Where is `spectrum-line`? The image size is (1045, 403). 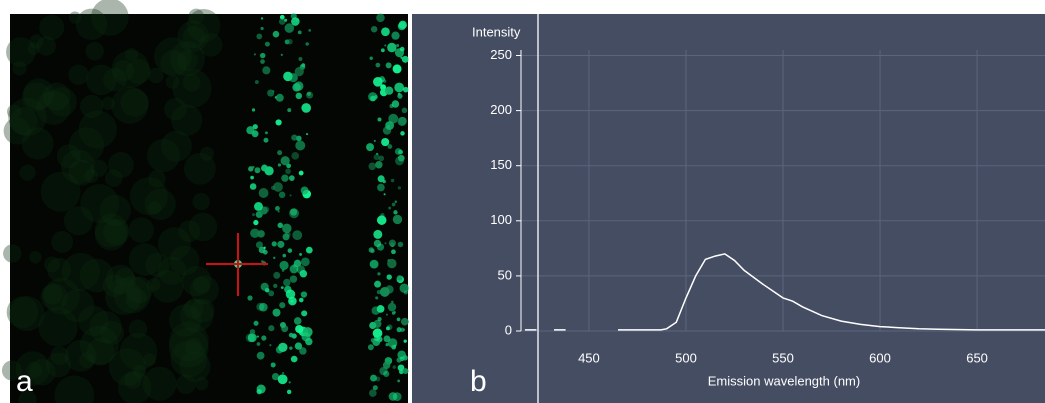 spectrum-line is located at coordinates (784, 292).